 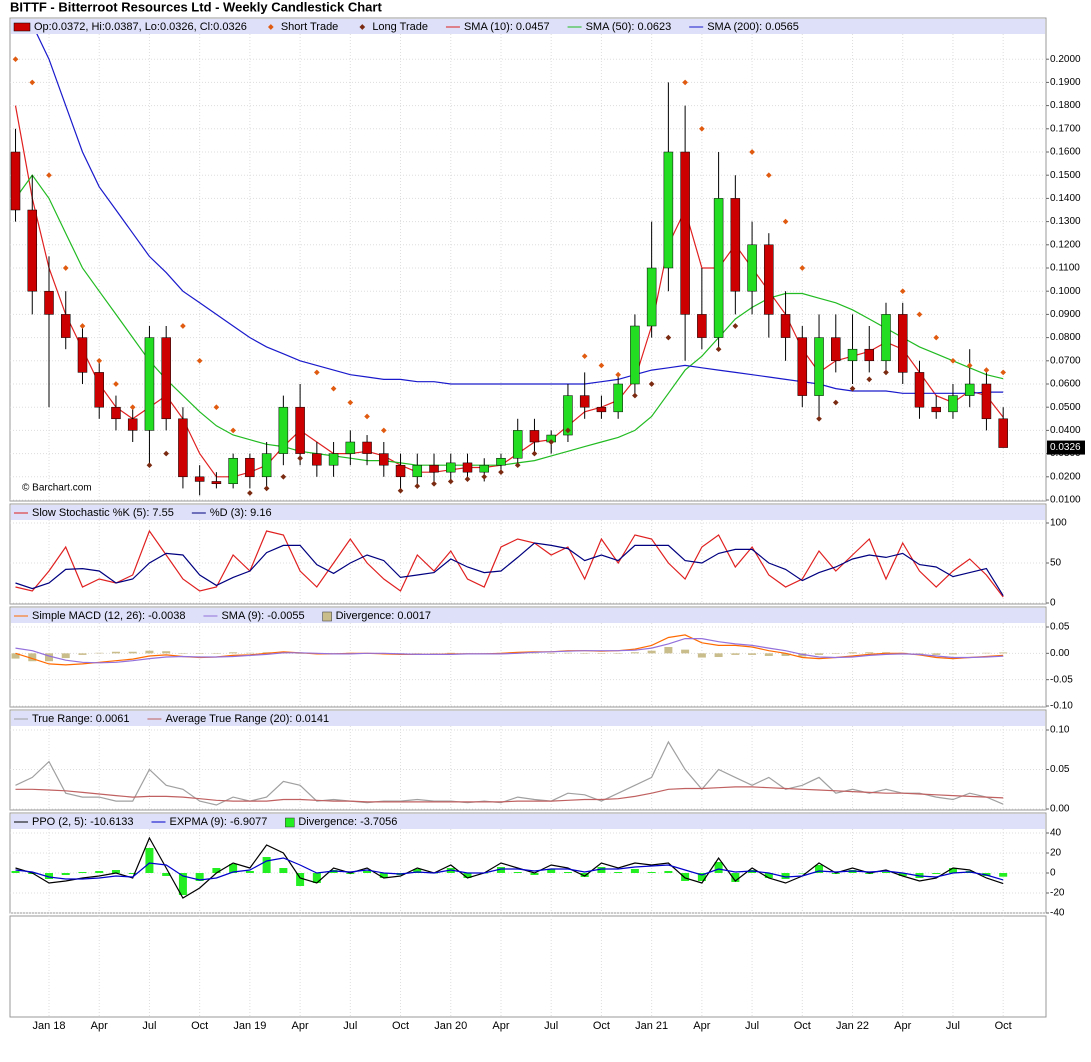 What do you see at coordinates (1060, 769) in the screenshot?
I see `y-tick-label: 0.05` at bounding box center [1060, 769].